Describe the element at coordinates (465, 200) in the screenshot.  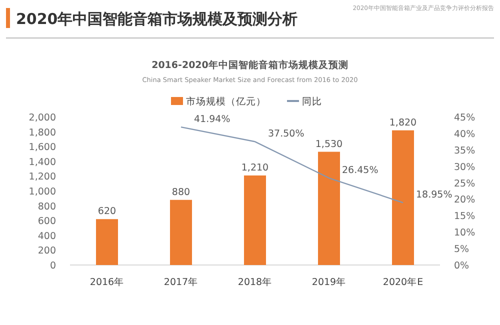
I see `y2-tick-label: 20%` at that location.